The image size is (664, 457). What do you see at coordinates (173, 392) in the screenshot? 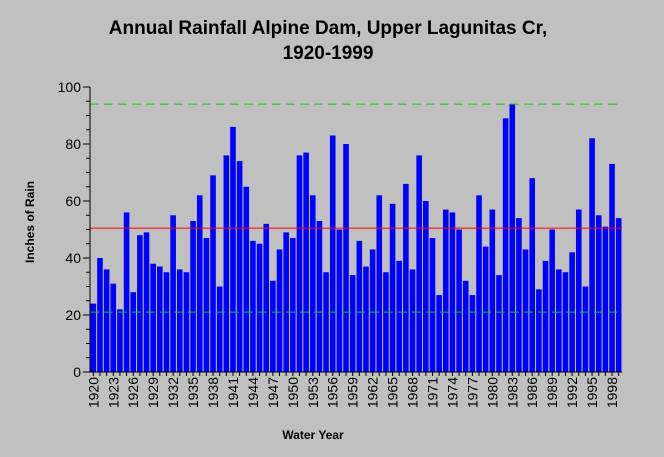
I see `x-tick-label: 1932` at bounding box center [173, 392].